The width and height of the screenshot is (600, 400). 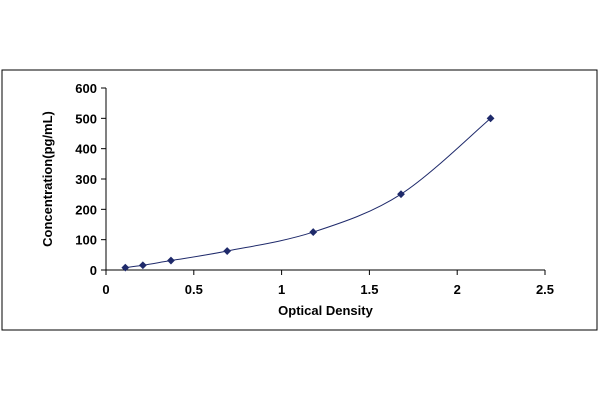 I want to click on y-axis-title: Concentration(pg/mL), so click(x=47, y=179).